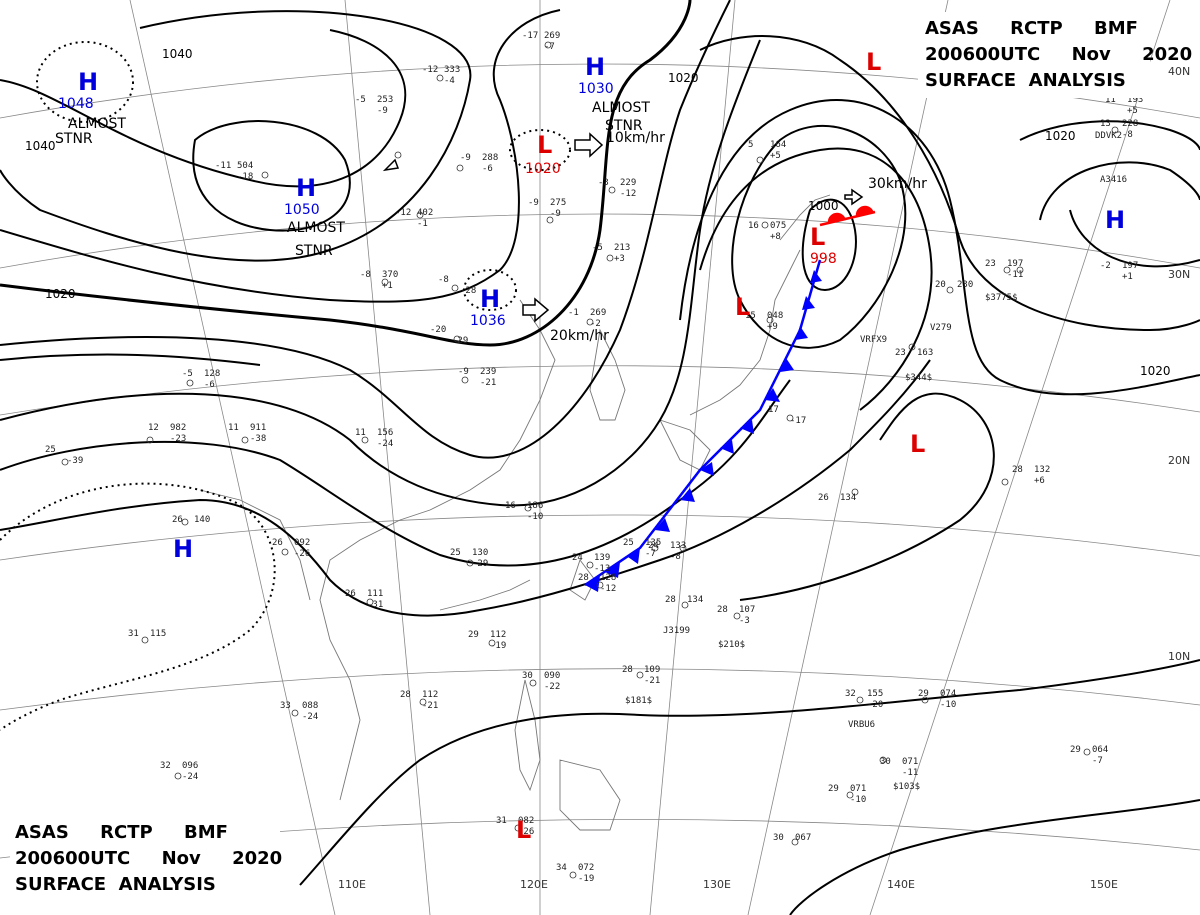  Describe the element at coordinates (858, 800) in the screenshot. I see `station-value: -10` at that location.